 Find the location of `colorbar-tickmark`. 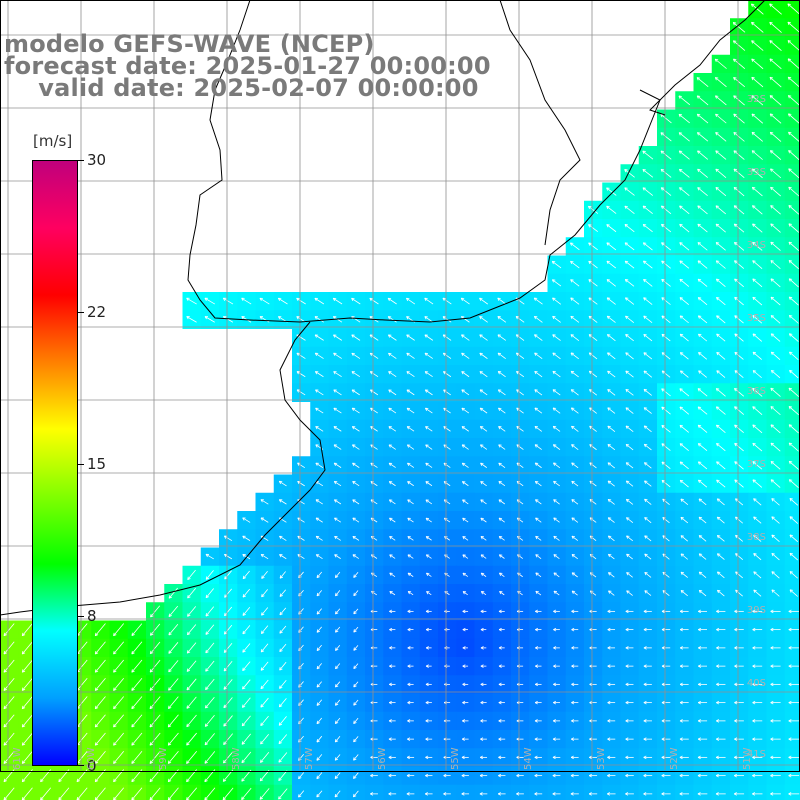

colorbar-tickmark is located at coordinates (81, 616).